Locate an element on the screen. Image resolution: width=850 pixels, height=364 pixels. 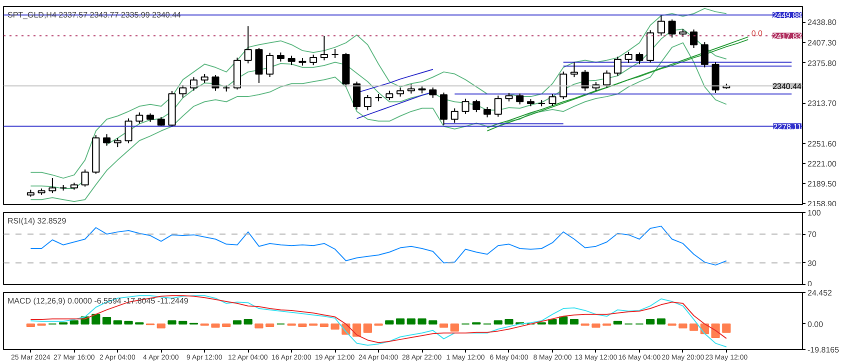
y-tick-label: 2438.80 is located at coordinates (822, 23).